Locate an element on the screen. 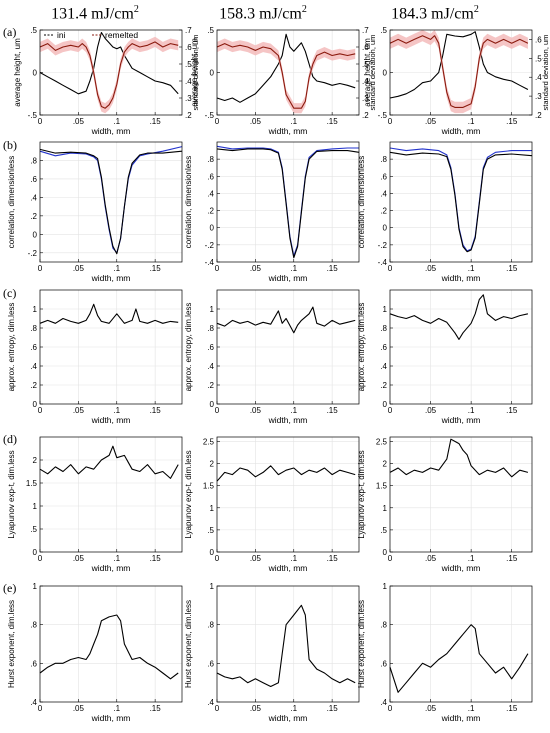 The width and height of the screenshot is (550, 733). panel-b1-plot-area is located at coordinates (111, 202).